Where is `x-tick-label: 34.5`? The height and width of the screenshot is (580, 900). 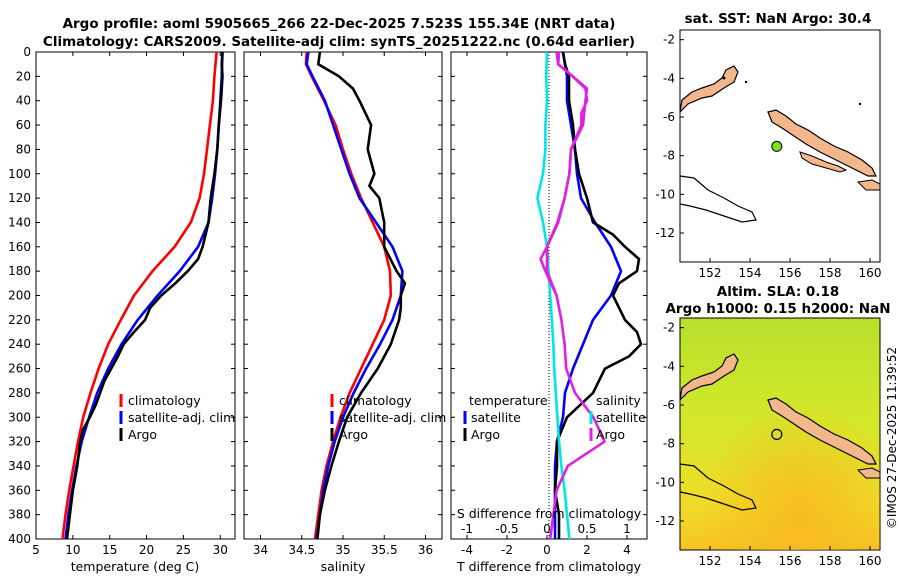
x-tick-label: 34.5 is located at coordinates (301, 550).